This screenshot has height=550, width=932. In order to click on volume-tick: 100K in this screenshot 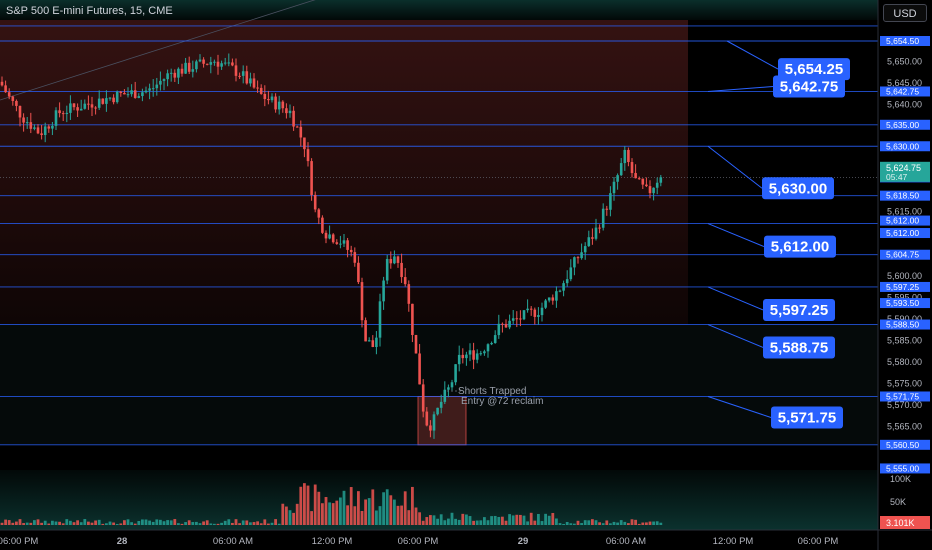, I will do `click(900, 479)`.